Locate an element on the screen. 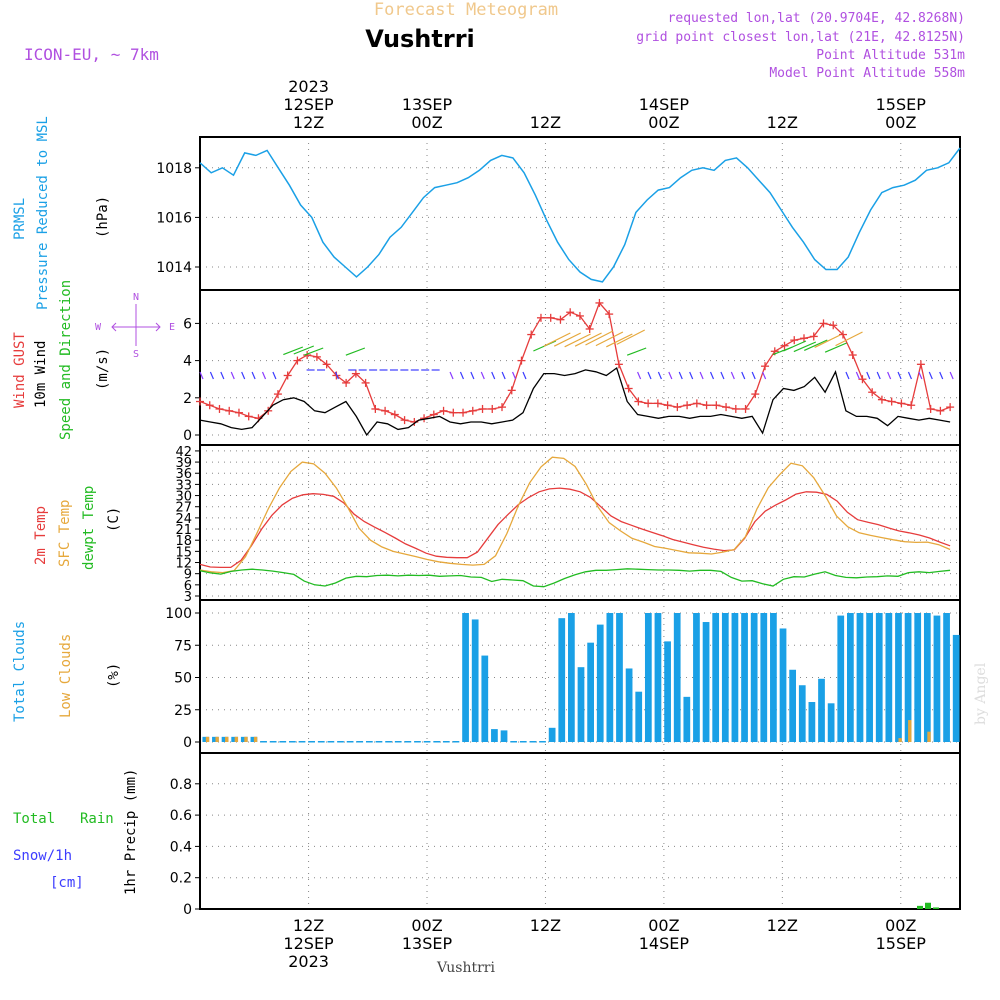  watermark: by Angel is located at coordinates (981, 693).